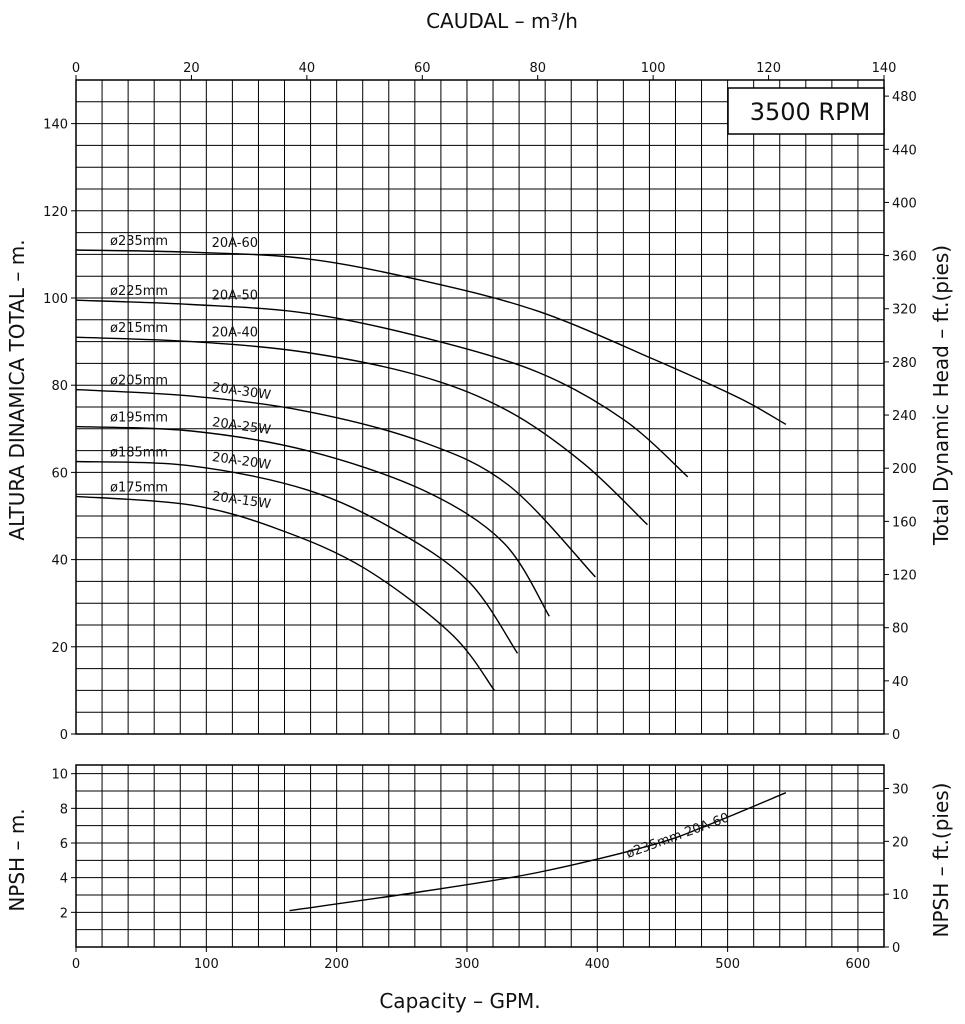  Describe the element at coordinates (241, 500) in the screenshot. I see `curve-model-label: 20A-15W` at that location.